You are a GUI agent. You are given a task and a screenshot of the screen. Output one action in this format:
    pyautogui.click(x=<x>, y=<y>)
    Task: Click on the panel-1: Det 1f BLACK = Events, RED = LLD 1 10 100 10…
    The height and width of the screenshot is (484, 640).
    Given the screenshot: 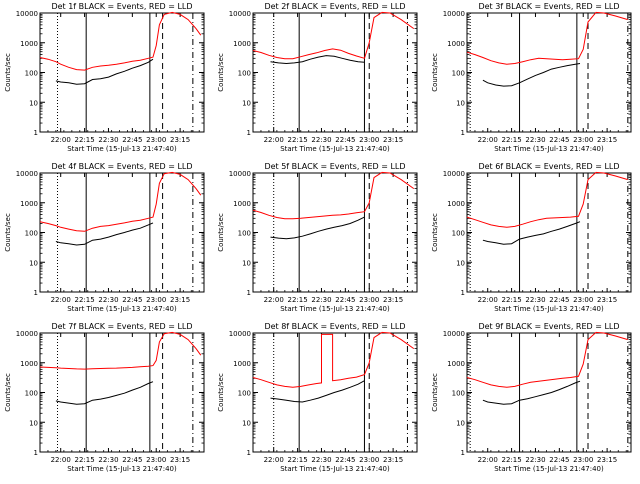 What is the action you would take?
    pyautogui.click(x=104, y=77)
    